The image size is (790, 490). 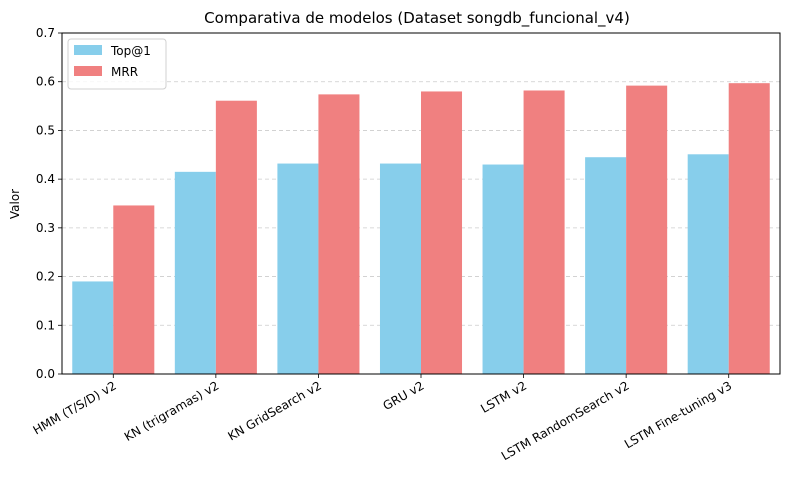 What do you see at coordinates (88, 71) in the screenshot?
I see `legend-swatch-mrr` at bounding box center [88, 71].